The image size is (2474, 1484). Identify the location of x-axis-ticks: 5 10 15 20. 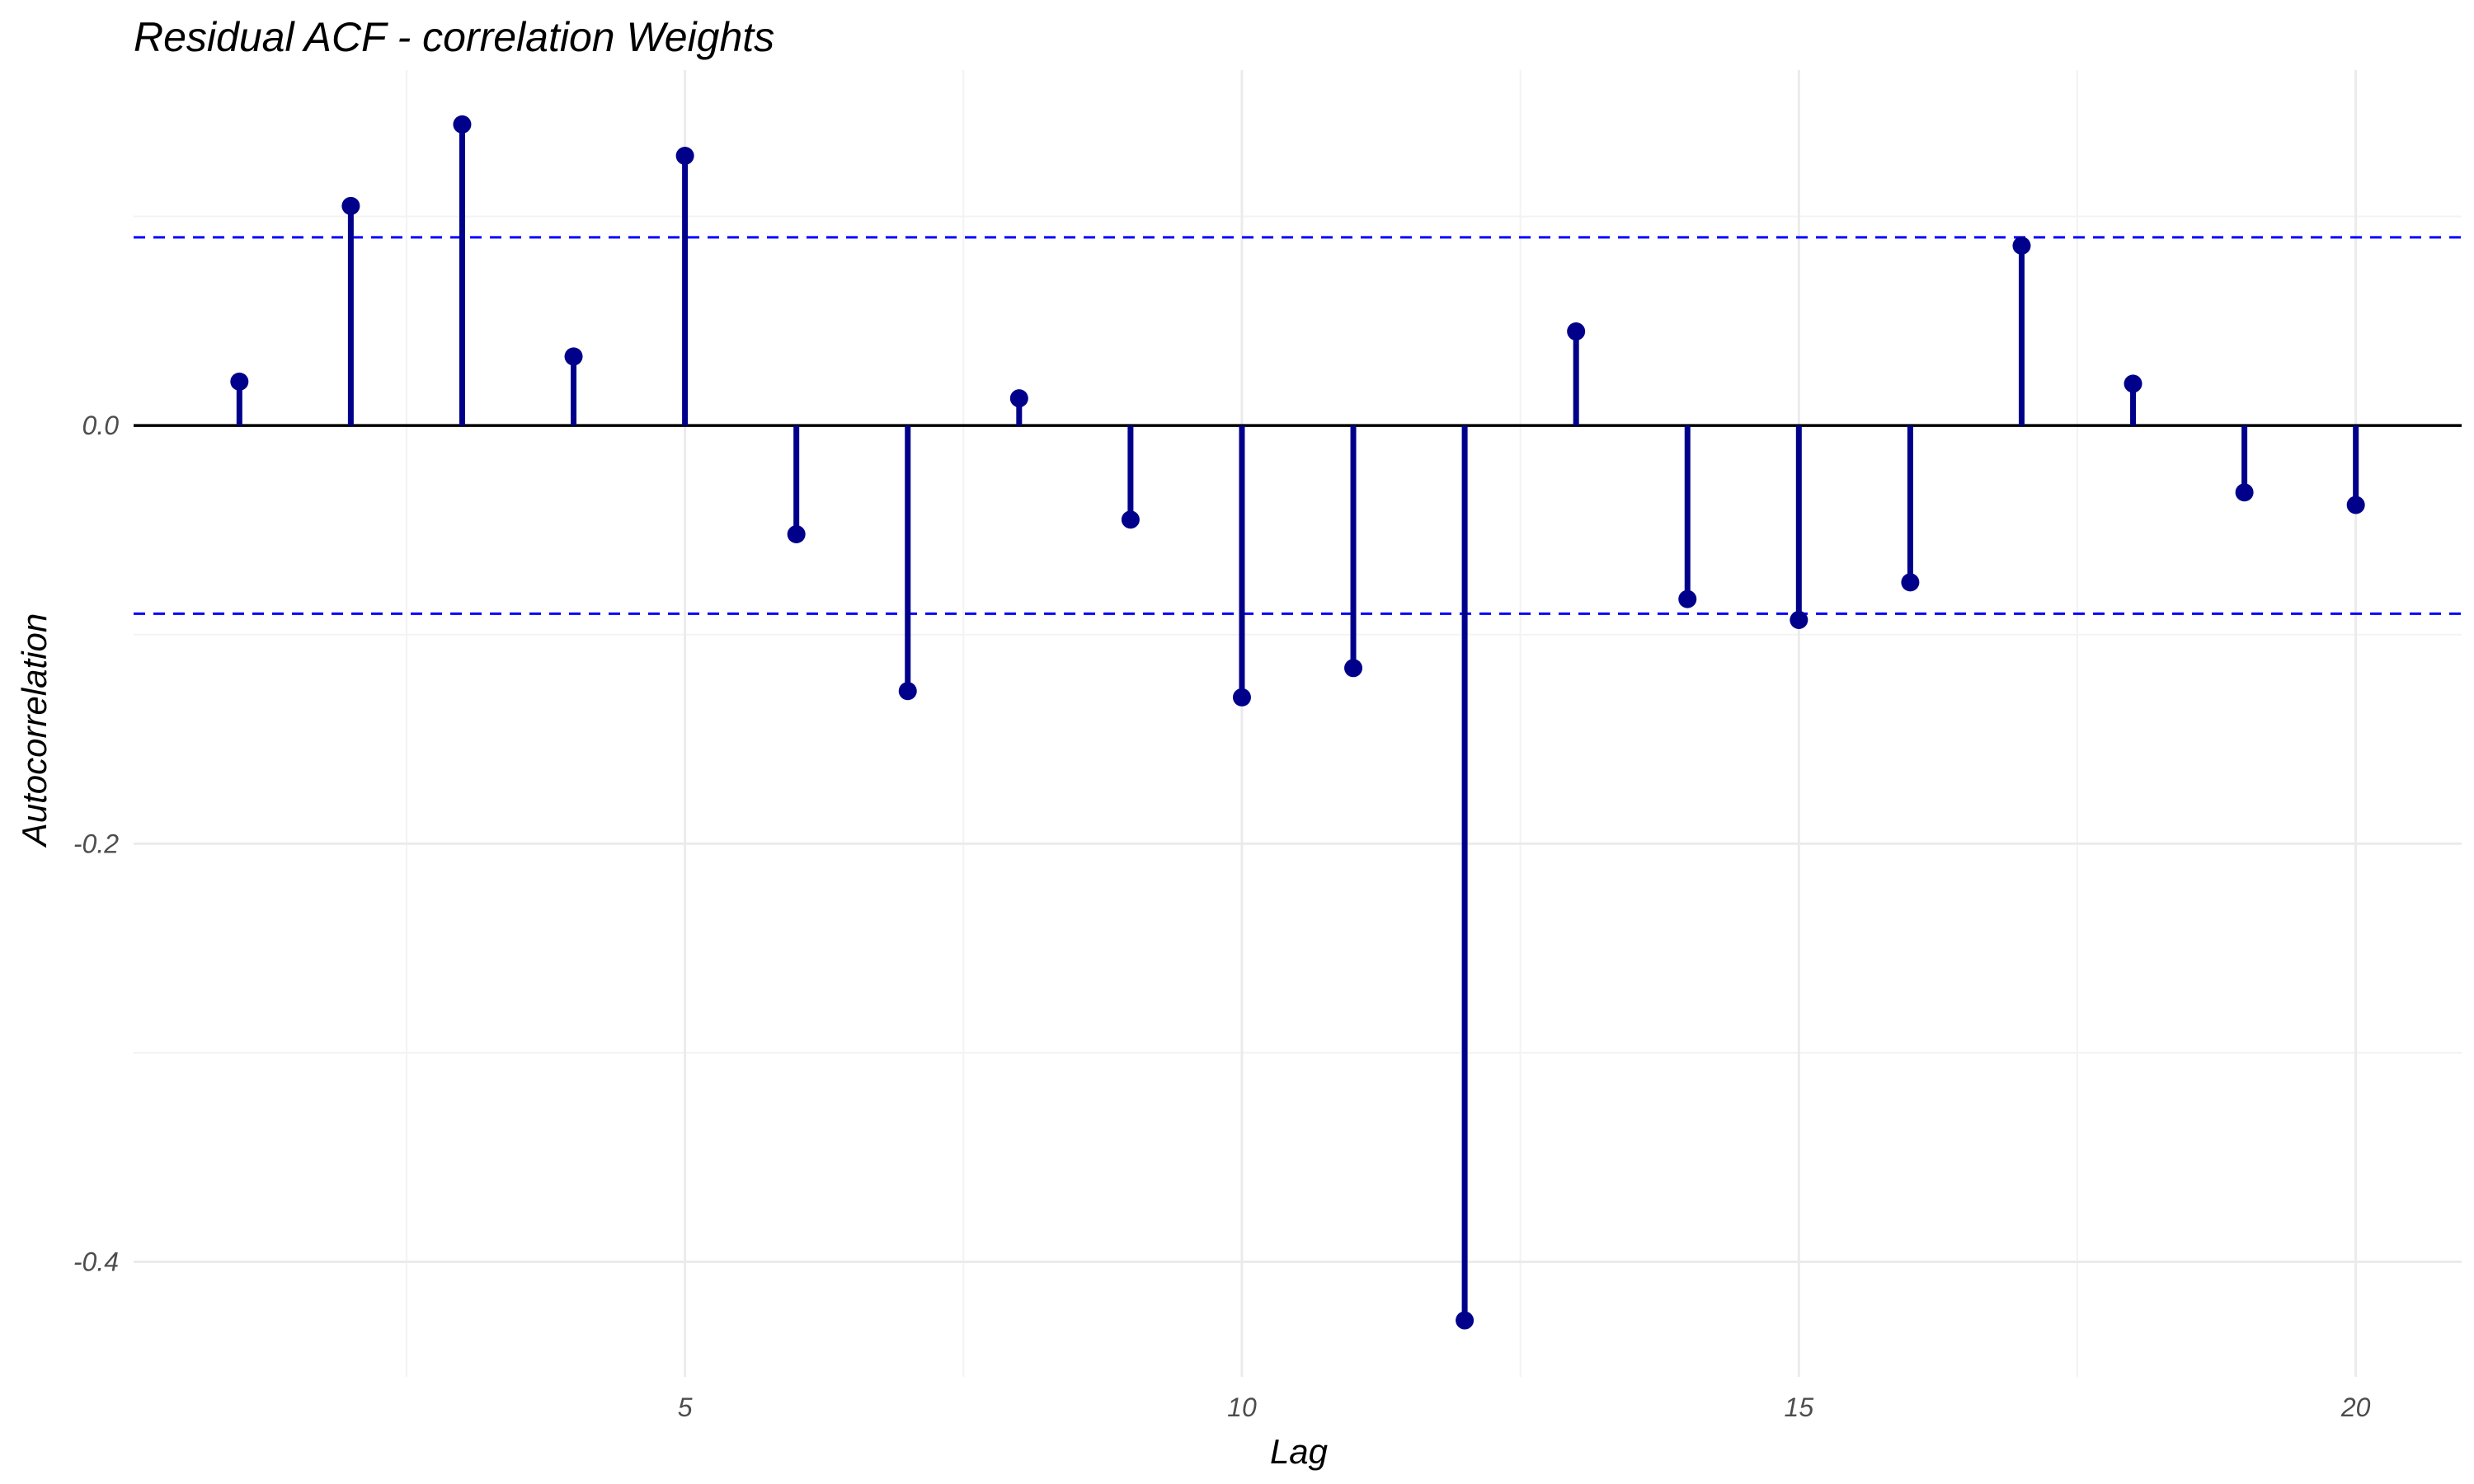
(1524, 1407).